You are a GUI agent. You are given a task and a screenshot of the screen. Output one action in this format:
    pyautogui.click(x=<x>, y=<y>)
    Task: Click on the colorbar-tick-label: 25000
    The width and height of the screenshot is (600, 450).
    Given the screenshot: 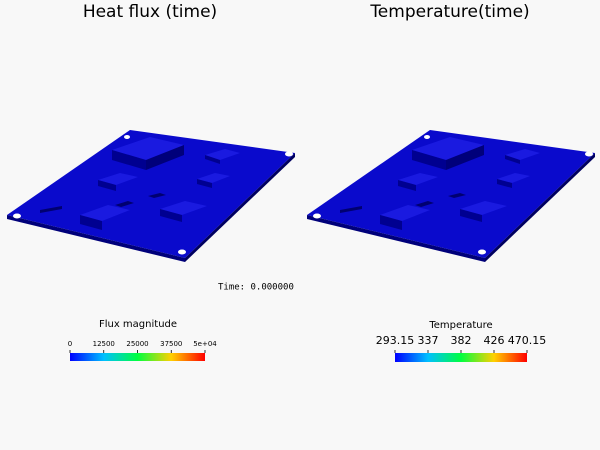 What is the action you would take?
    pyautogui.click(x=137, y=344)
    